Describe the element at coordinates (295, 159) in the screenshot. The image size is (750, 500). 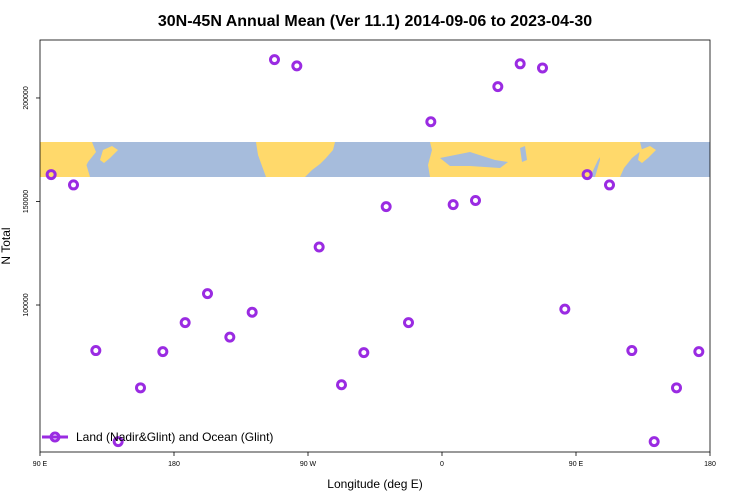
I see `land-north-america` at that location.